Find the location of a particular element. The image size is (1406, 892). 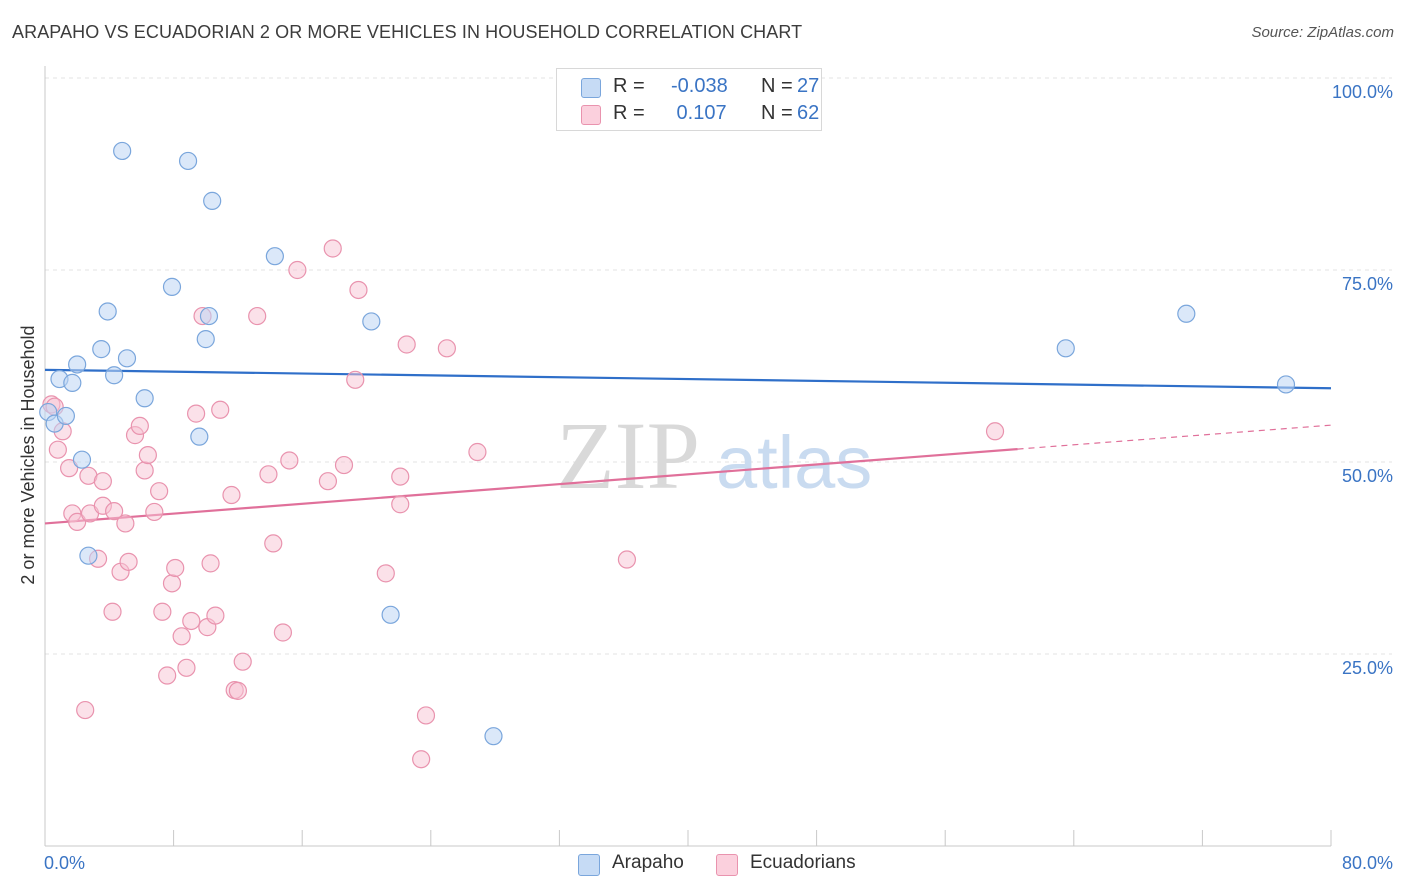

legend-r-value: -0.038 is located at coordinates (699, 86).